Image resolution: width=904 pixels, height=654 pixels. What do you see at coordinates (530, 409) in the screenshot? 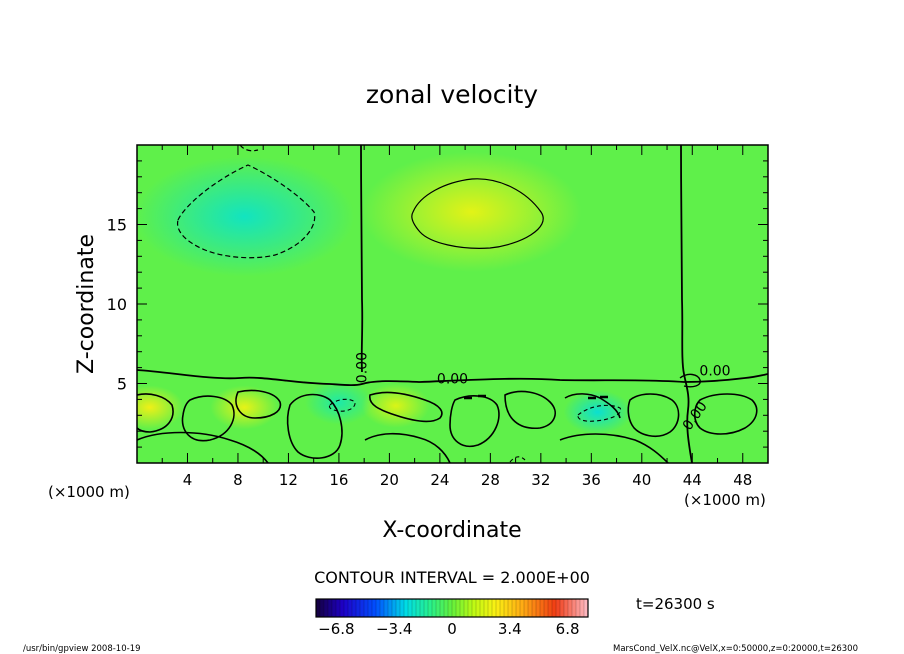
I see `cell-g` at bounding box center [530, 409].